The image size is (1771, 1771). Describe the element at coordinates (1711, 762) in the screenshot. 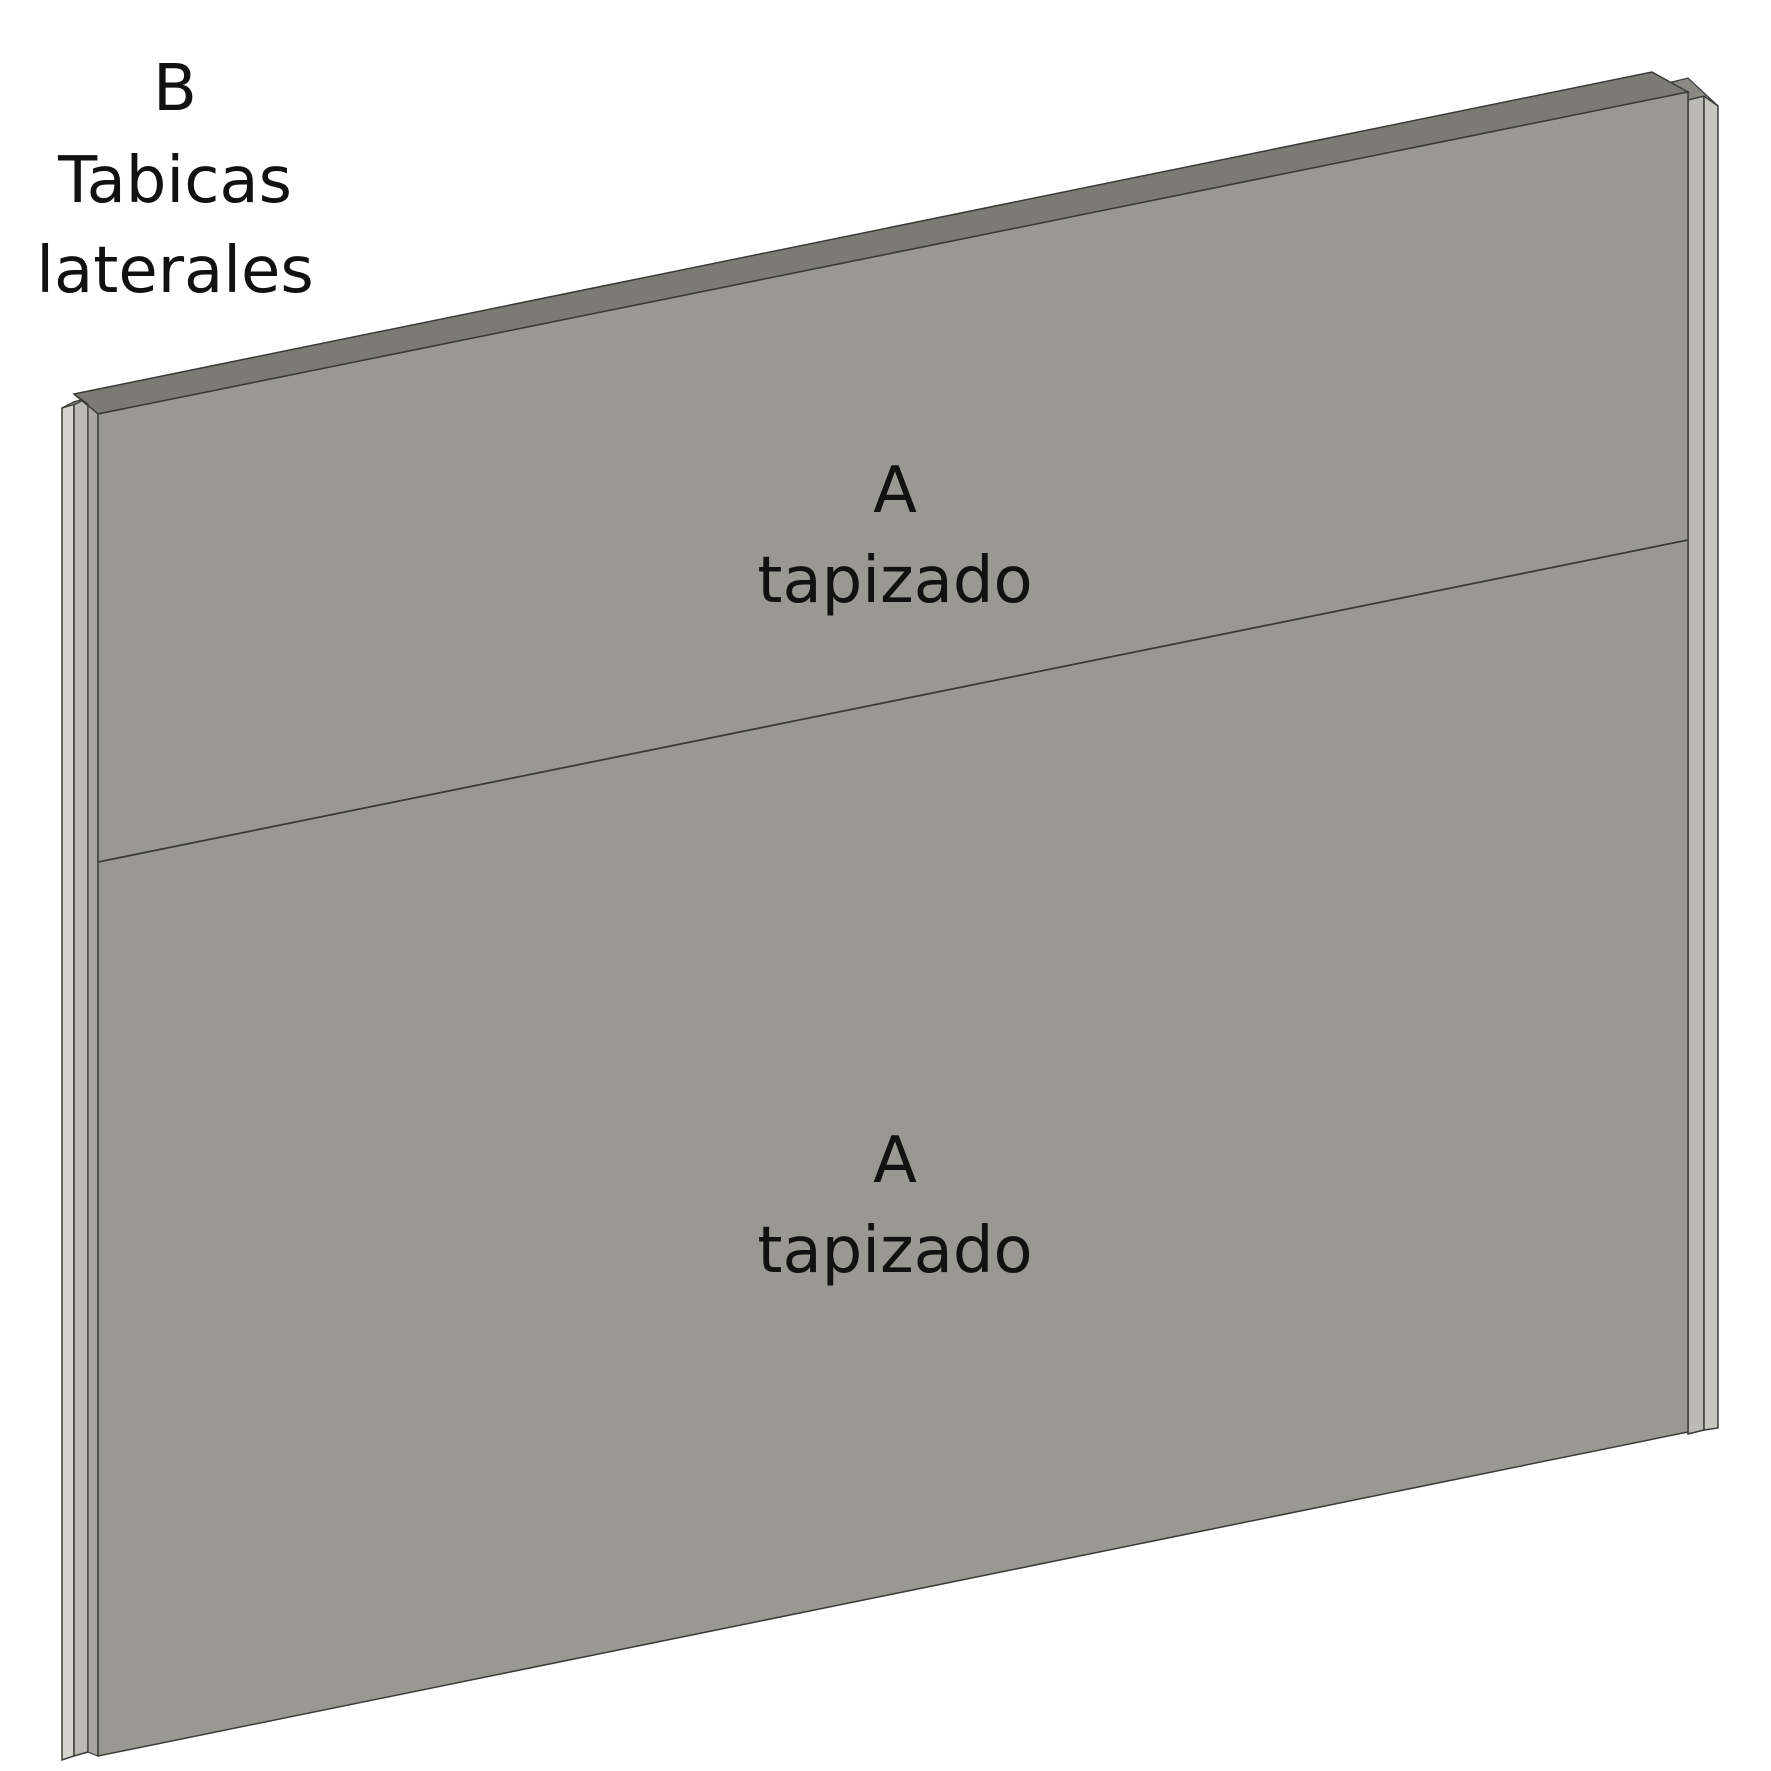

I see `right-strip-side-face` at that location.